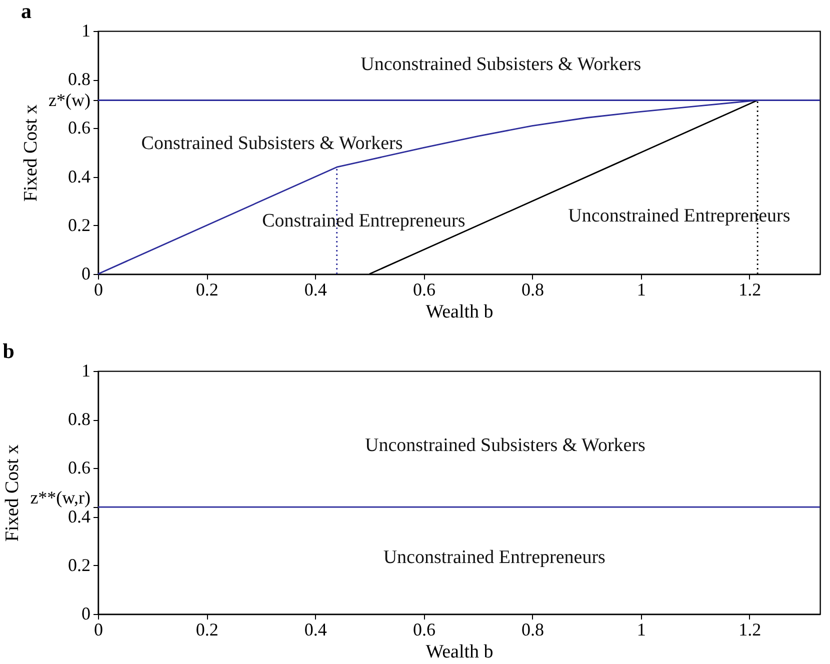 The image size is (830, 664). What do you see at coordinates (272, 143) in the screenshot?
I see `annotation: Constrained Subsisters & Workers` at bounding box center [272, 143].